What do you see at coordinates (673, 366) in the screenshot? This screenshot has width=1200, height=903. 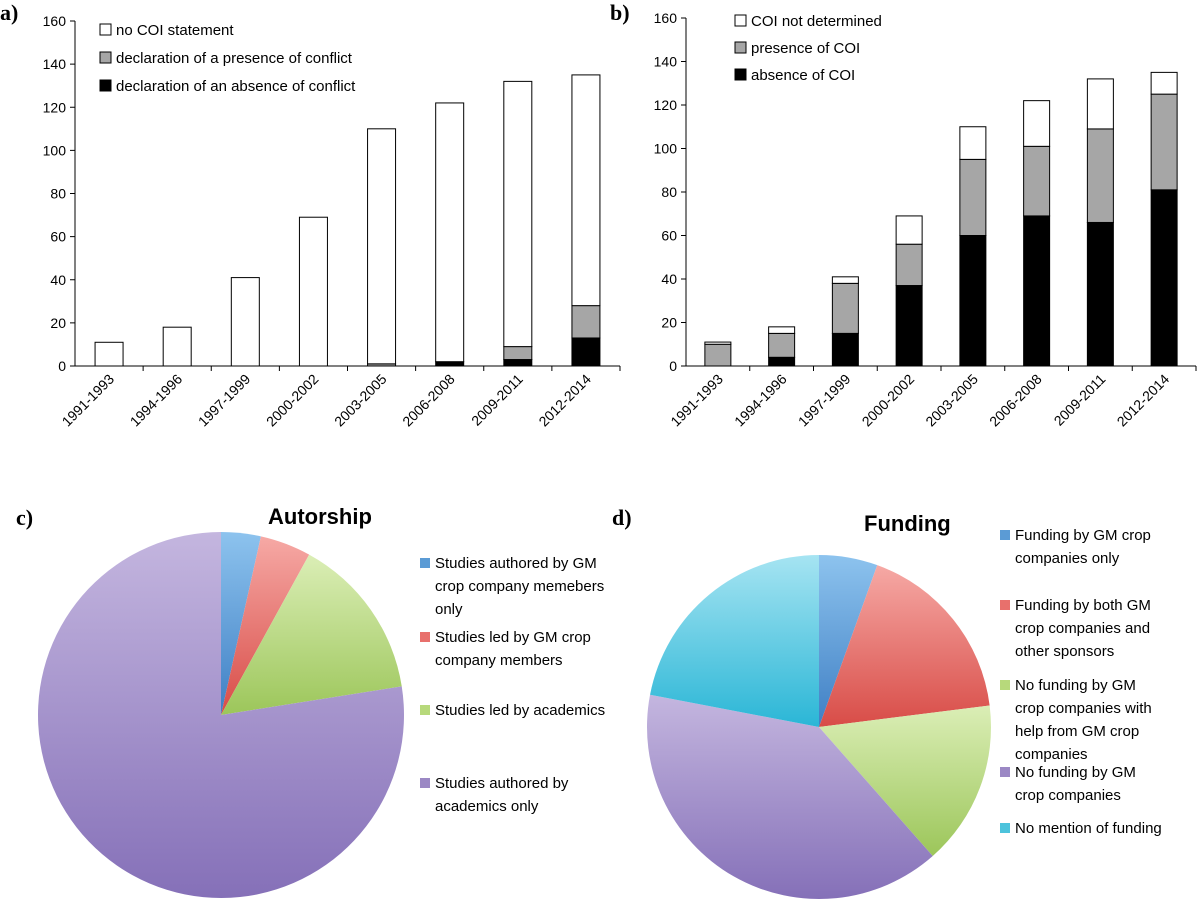 I see `y-tick-label: 0` at bounding box center [673, 366].